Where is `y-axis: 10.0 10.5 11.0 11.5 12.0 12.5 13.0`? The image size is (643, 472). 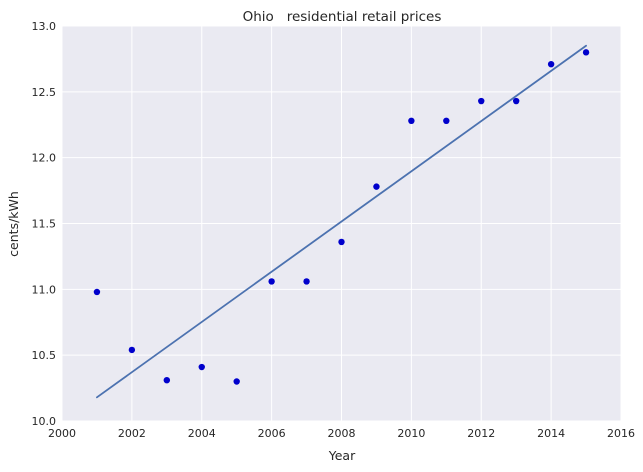
y-axis: 10.0 10.5 11.0 11.5 12.0 12.5 13.0 is located at coordinates (44, 224).